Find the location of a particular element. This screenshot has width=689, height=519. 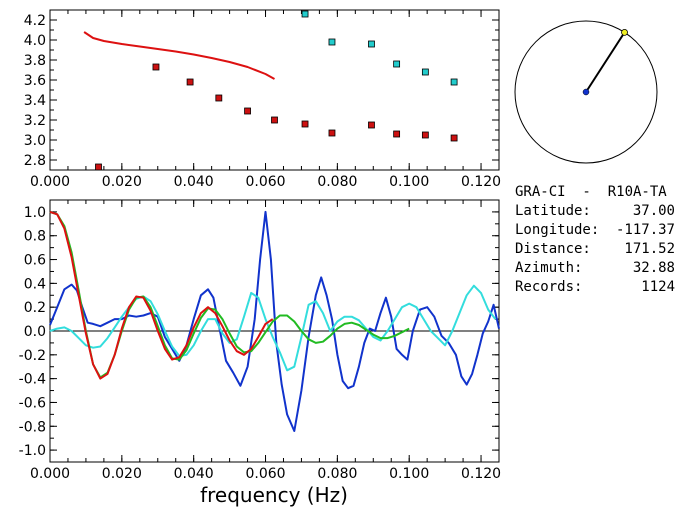

info-value: 1124 is located at coordinates (658, 287).